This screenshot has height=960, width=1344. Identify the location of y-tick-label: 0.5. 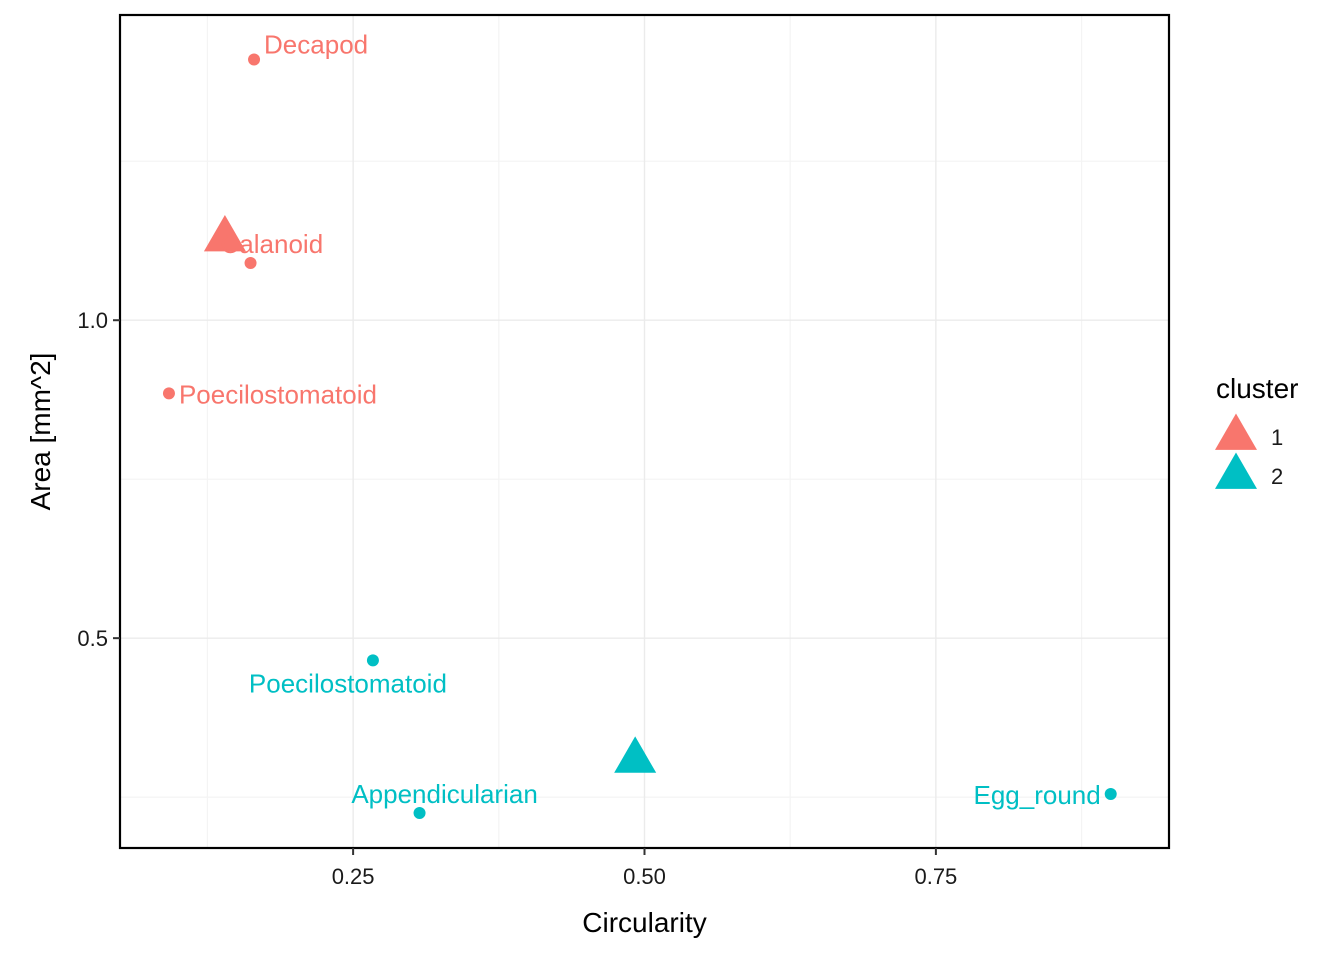
(92, 638).